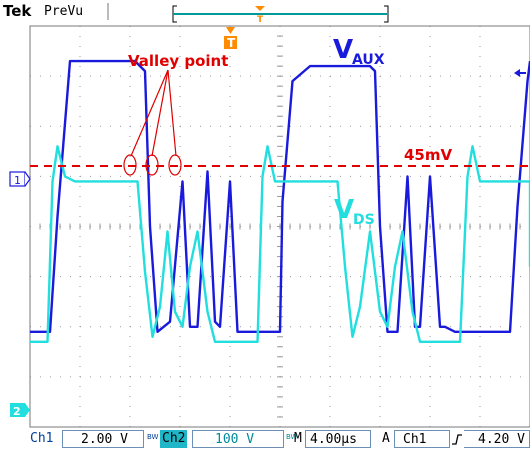  Describe the element at coordinates (280, 14) in the screenshot. I see `record-position-bar` at that location.